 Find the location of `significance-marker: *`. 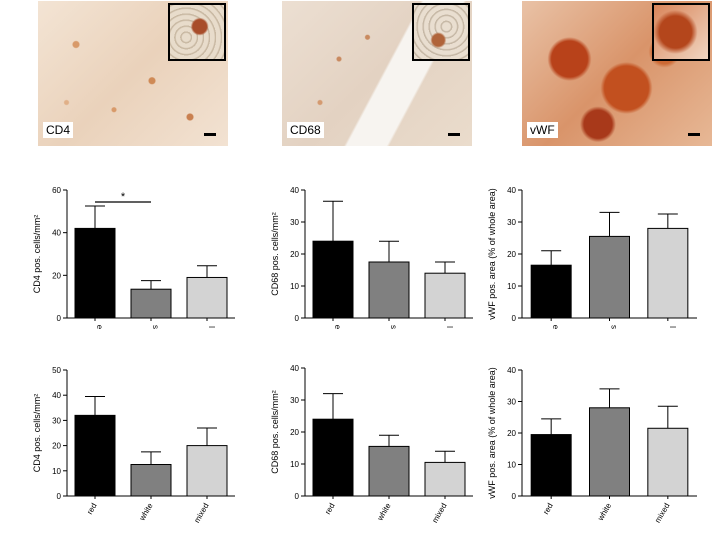

significance-marker: * is located at coordinates (123, 197).